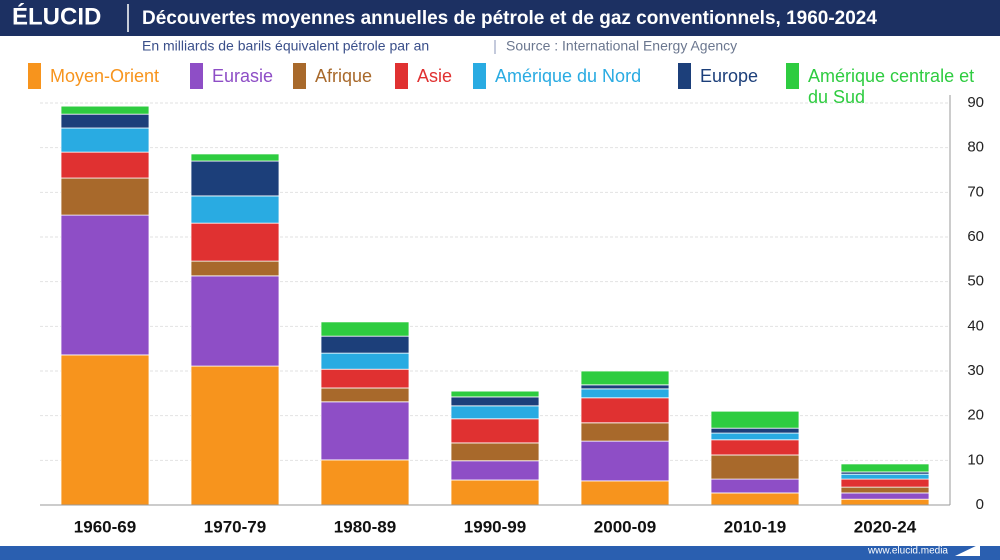 The width and height of the screenshot is (1000, 560). I want to click on legend-item: Amérique centrale et du Sud, so click(886, 85).